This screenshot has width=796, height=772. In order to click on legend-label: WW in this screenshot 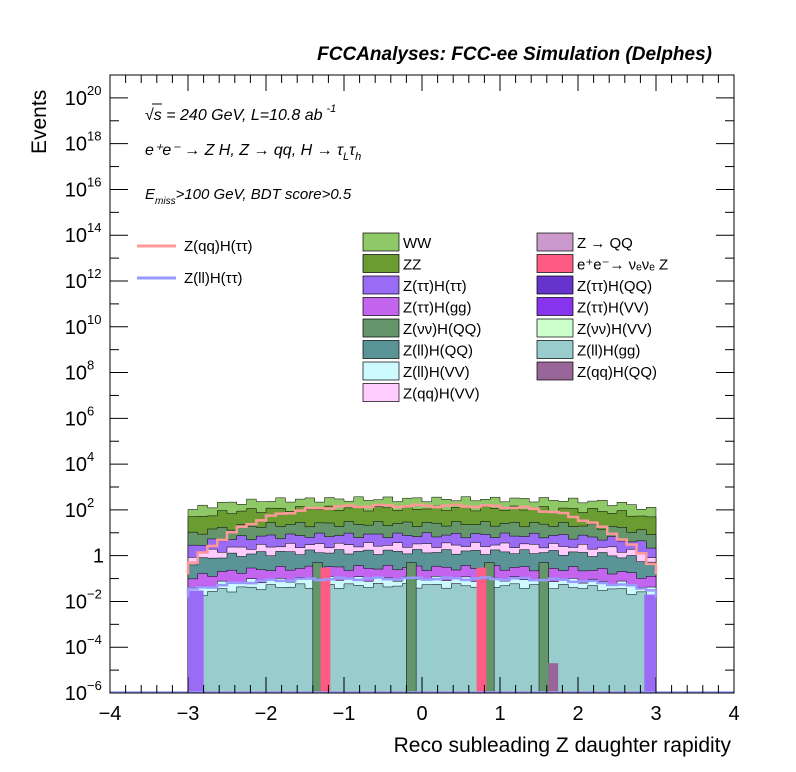, I will do `click(417, 243)`.